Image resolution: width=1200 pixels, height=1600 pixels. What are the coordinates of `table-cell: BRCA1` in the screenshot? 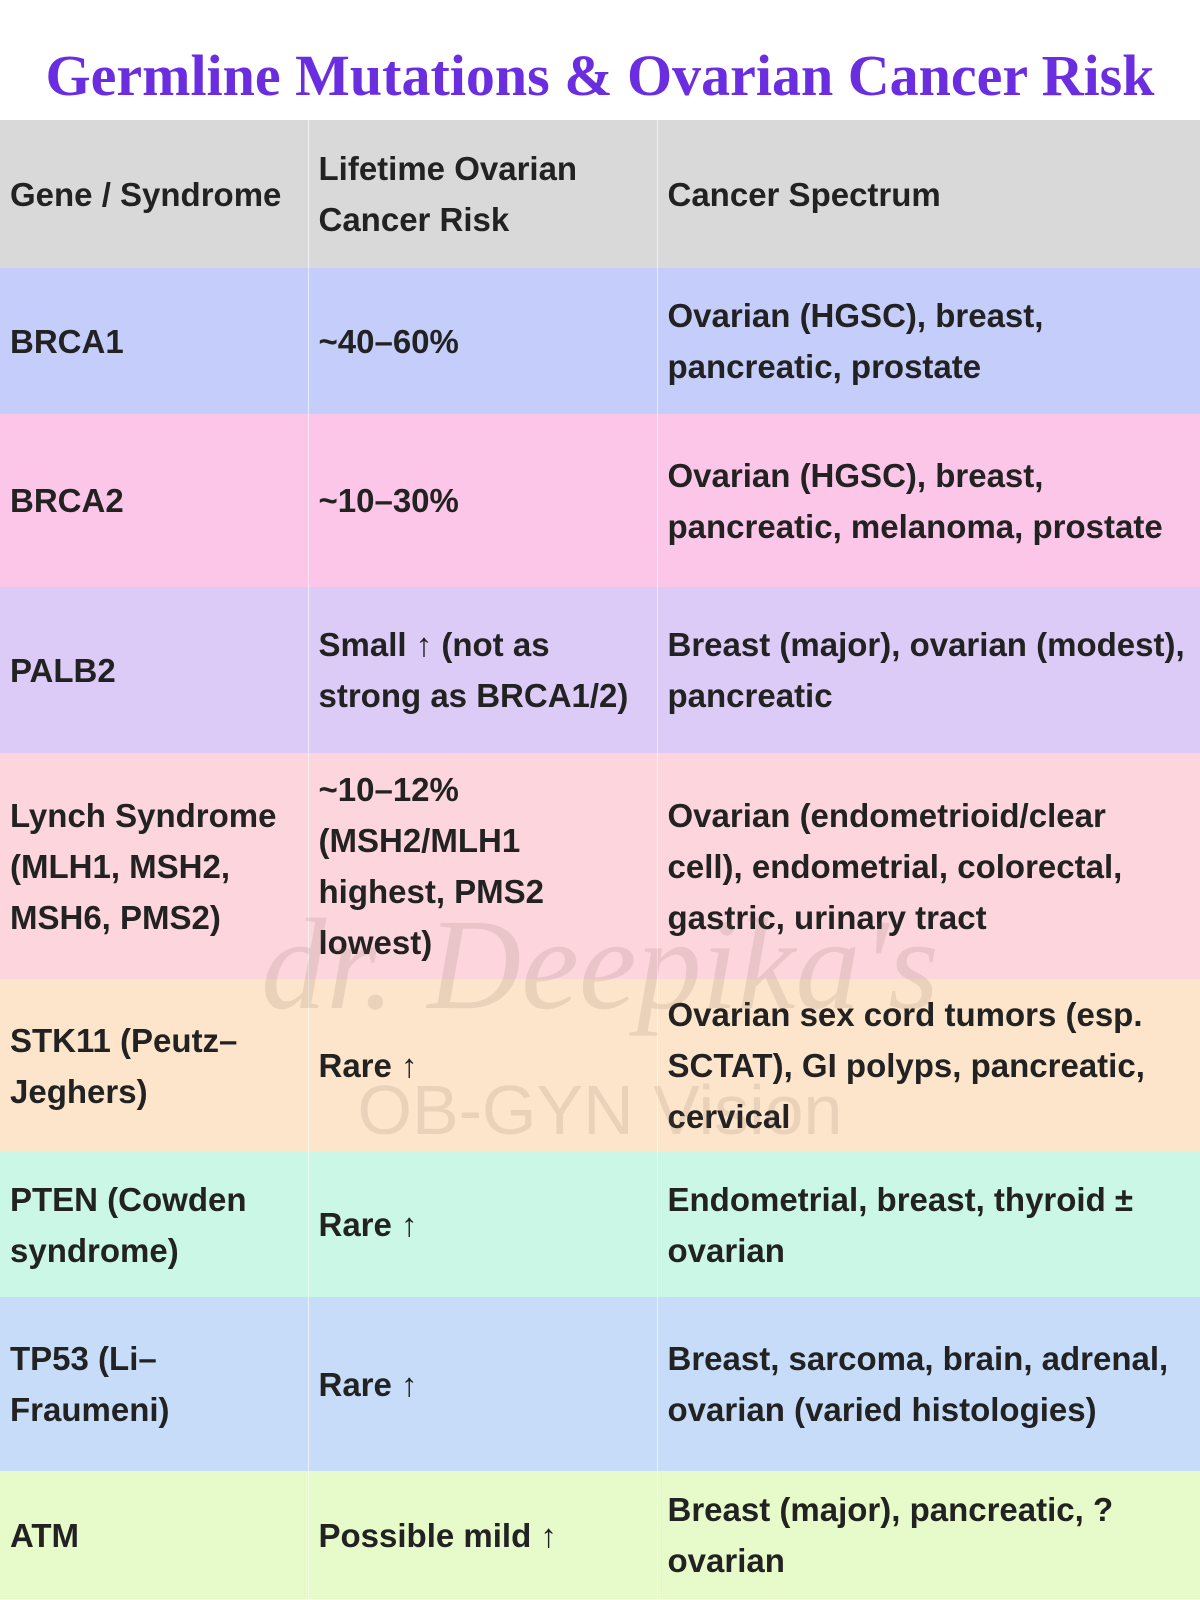 It's located at (154, 341).